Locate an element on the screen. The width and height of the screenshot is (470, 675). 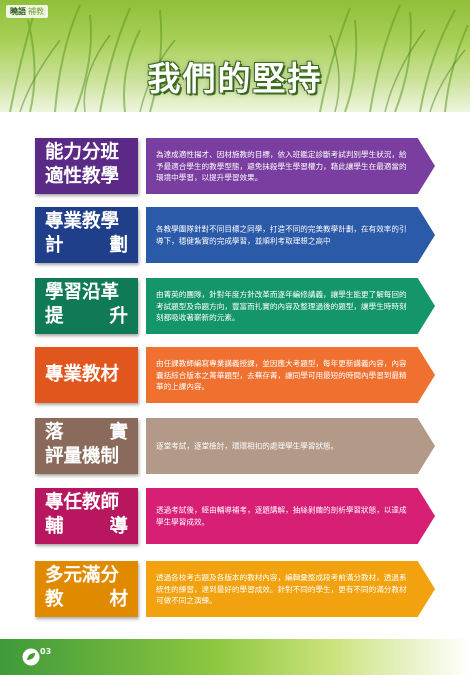
feature-label-line: 評量機制 is located at coordinates (82, 456).